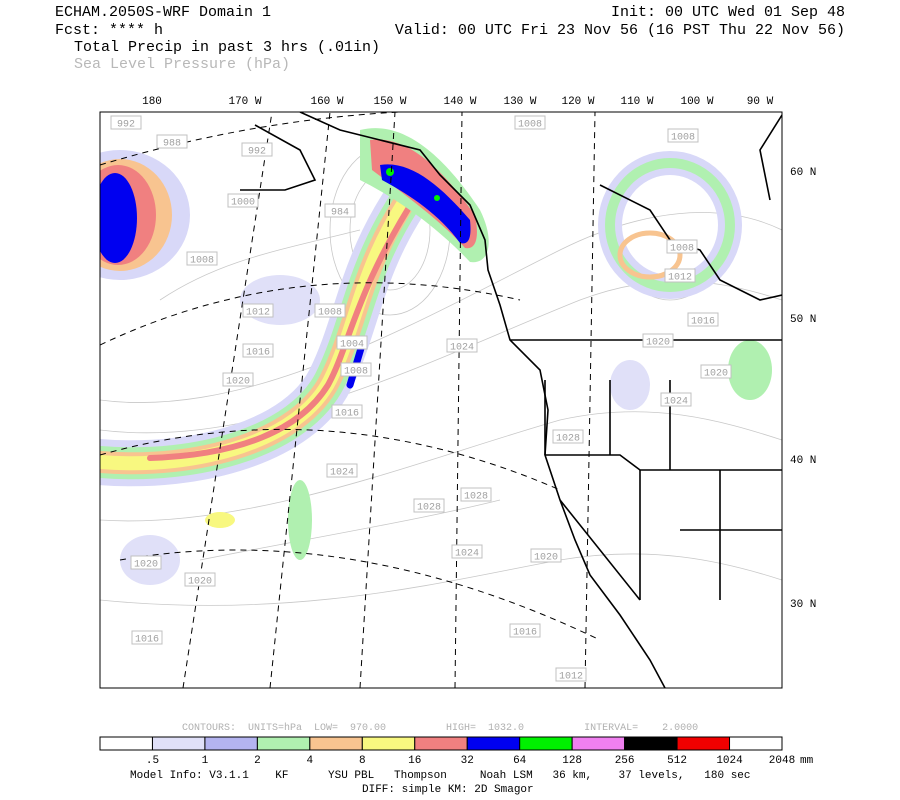 The image size is (900, 800). What do you see at coordinates (227, 47) in the screenshot?
I see `field-label: Total Precip in past 3 hrs (.01in)` at bounding box center [227, 47].